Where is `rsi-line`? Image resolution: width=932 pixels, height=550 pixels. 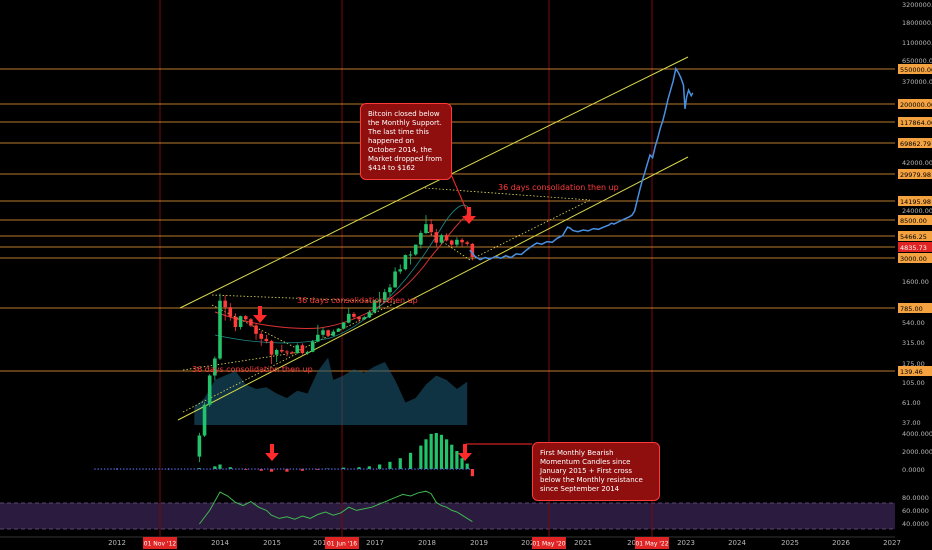 rsi-line is located at coordinates (336, 507).